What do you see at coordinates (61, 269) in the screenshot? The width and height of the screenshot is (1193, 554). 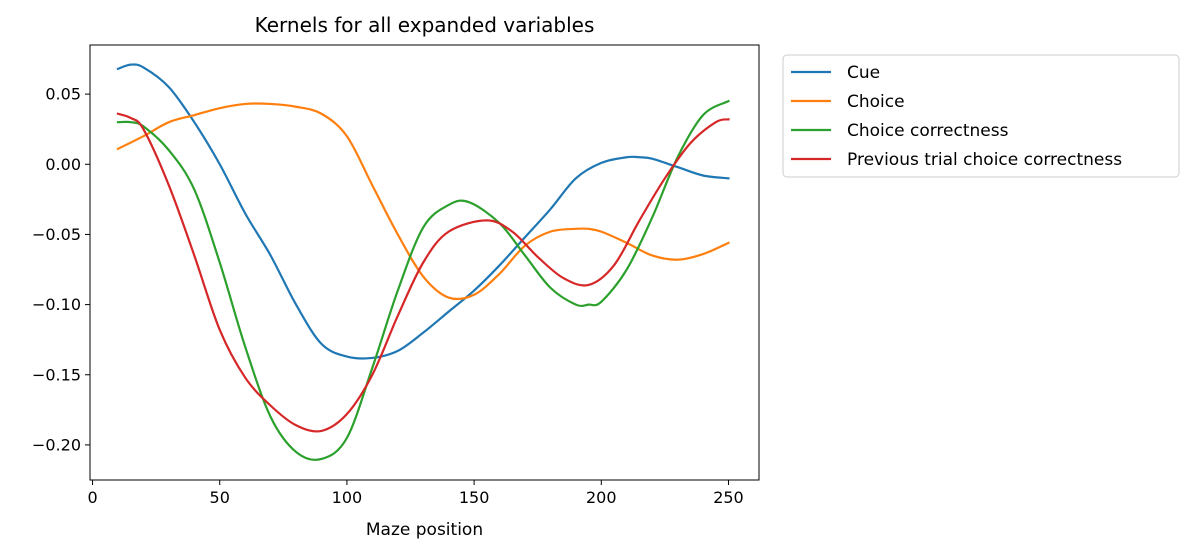 I see `y-axis: 0.05 0.00 −0.05 −0.10 −0.15 −0.20` at bounding box center [61, 269].